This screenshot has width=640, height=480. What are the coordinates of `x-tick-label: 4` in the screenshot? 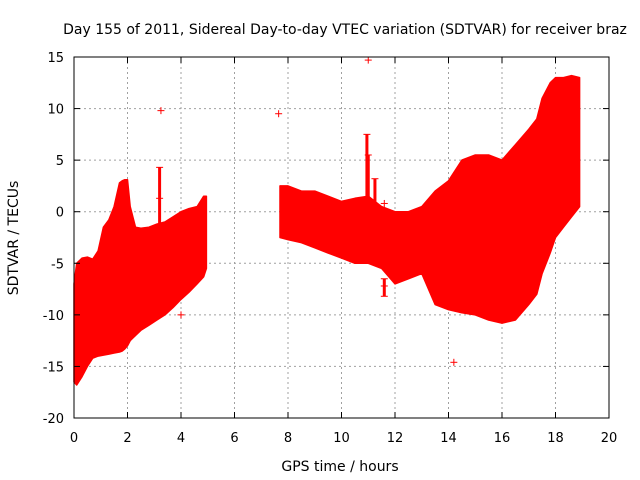 It's located at (181, 438).